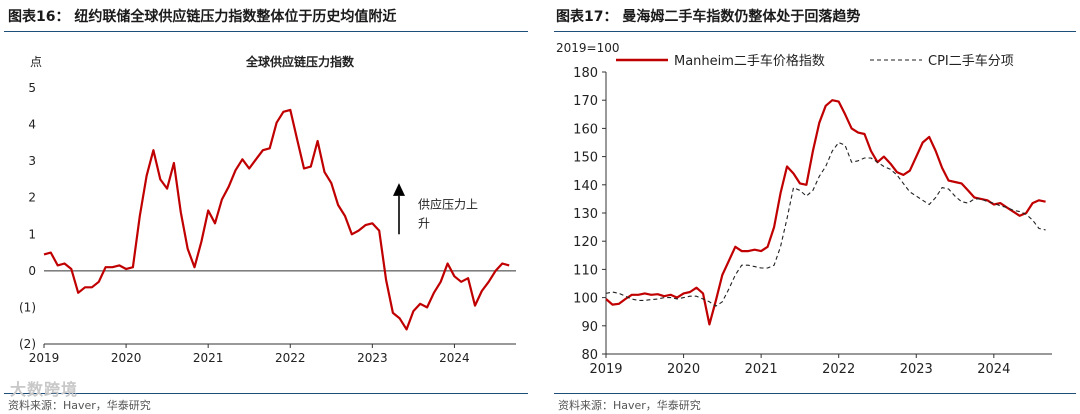 This screenshot has height=414, width=1080. I want to click on legend-label-cpi: CPI二手车分项, so click(971, 61).